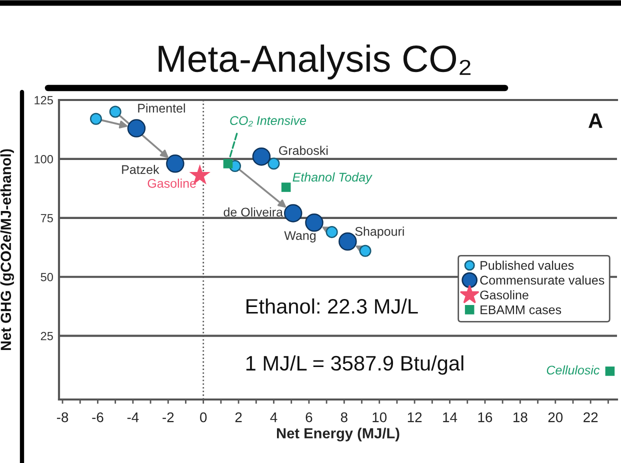 The image size is (621, 463). I want to click on x-tick-label: 20, so click(555, 417).